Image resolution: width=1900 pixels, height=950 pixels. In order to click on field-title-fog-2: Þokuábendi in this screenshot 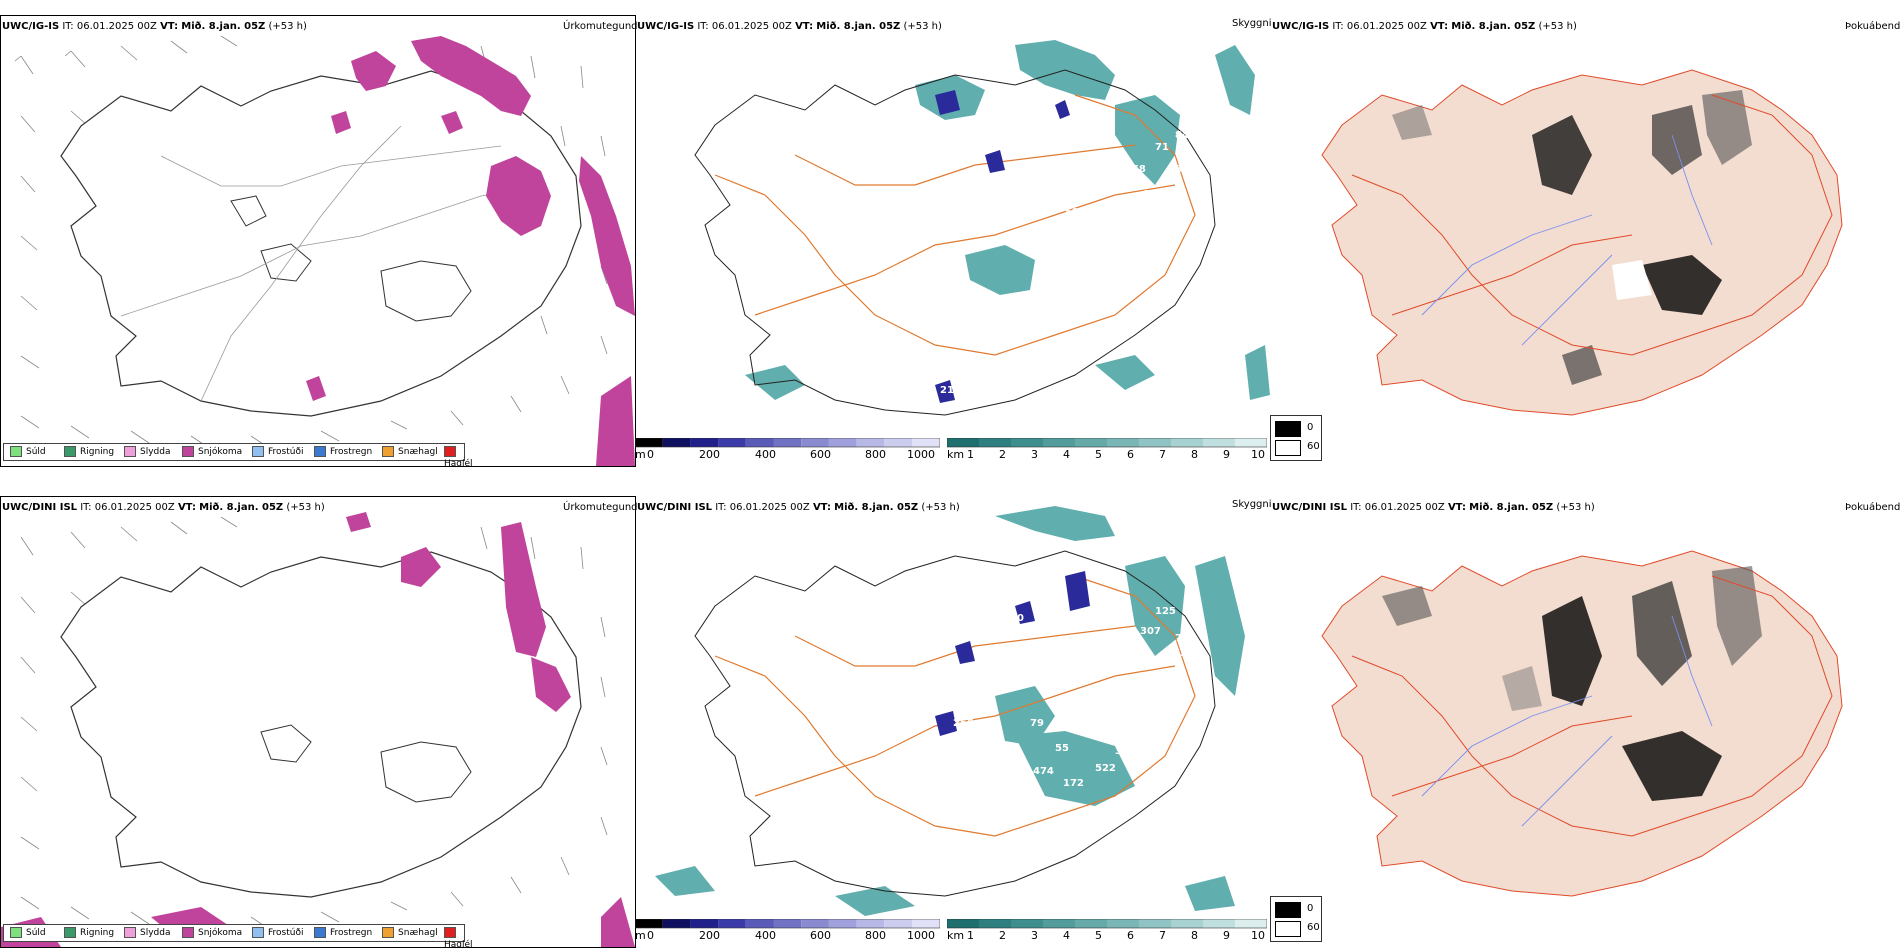, I will do `click(1872, 507)`.